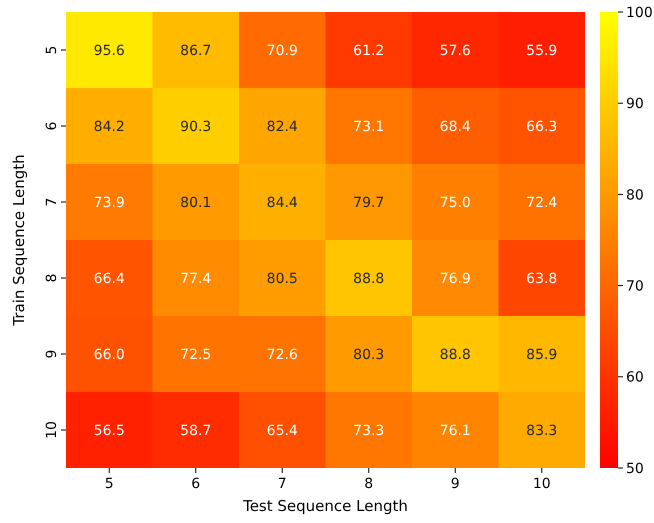 This screenshot has width=654, height=523. What do you see at coordinates (109, 50) in the screenshot?
I see `data-label: 95.6` at bounding box center [109, 50].